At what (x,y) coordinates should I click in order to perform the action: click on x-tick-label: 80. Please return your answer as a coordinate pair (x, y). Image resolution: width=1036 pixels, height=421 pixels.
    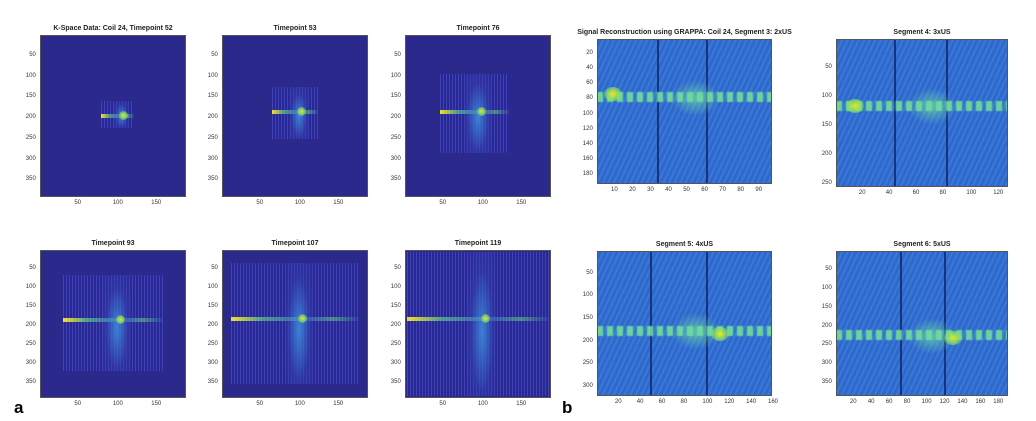
    Looking at the image, I should click on (943, 193).